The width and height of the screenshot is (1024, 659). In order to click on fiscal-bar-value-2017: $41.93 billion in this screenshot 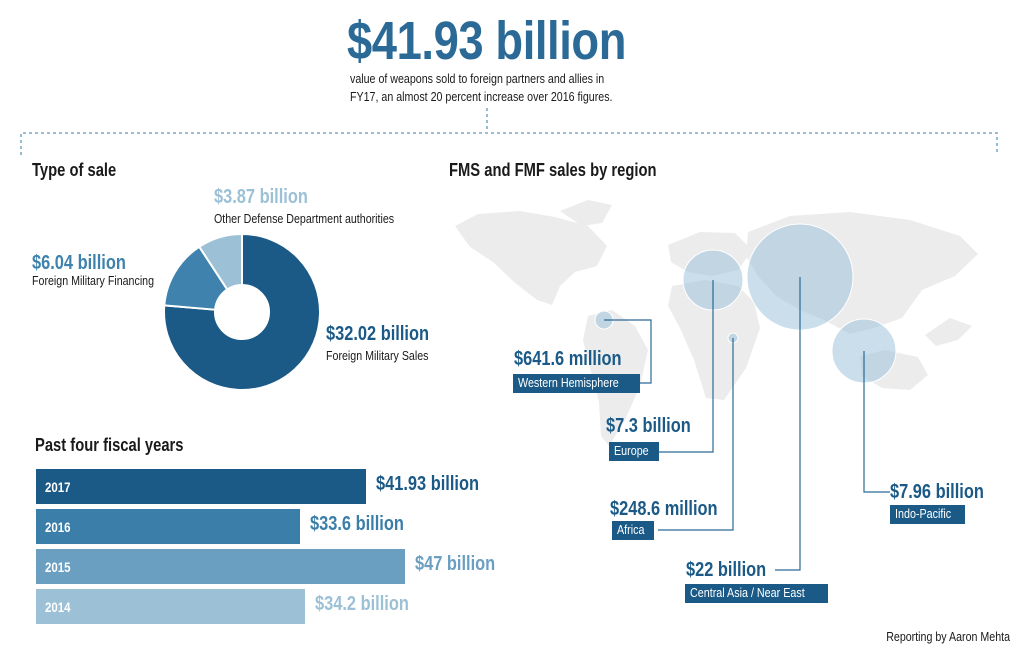, I will do `click(427, 484)`.